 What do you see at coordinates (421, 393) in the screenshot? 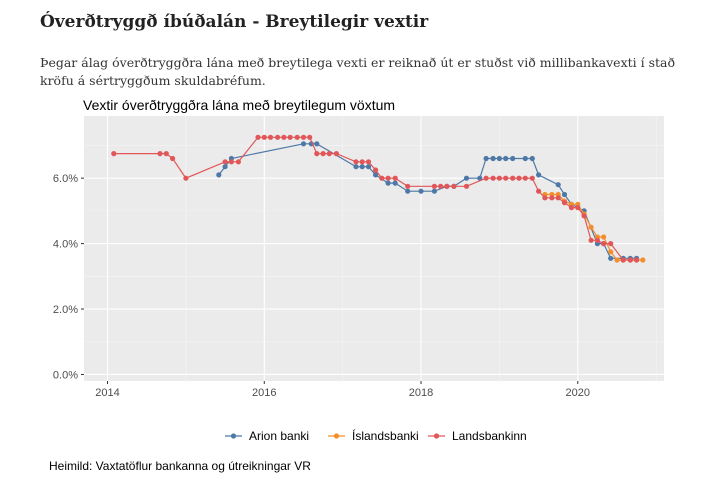
I see `x-tick-label: 2018` at bounding box center [421, 393].